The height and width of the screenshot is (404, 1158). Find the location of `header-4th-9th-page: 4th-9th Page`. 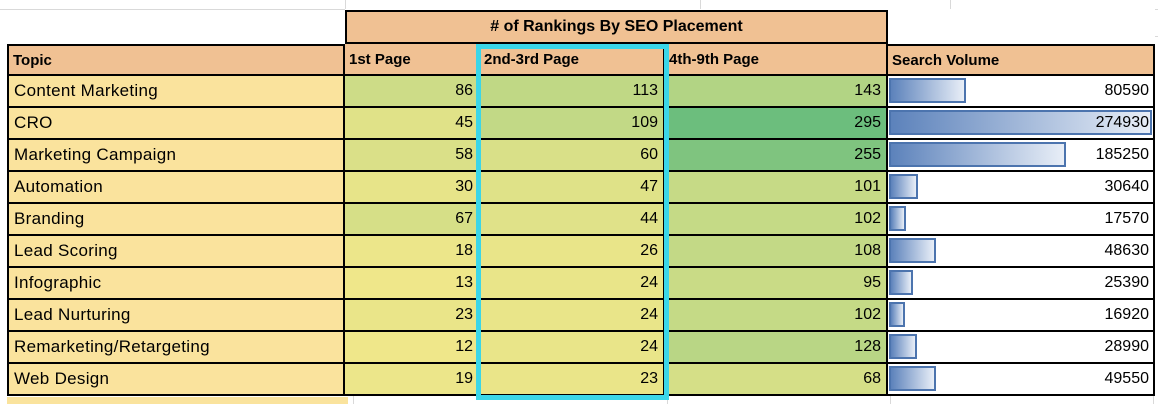

header-4th-9th-page: 4th-9th Page is located at coordinates (776, 60).